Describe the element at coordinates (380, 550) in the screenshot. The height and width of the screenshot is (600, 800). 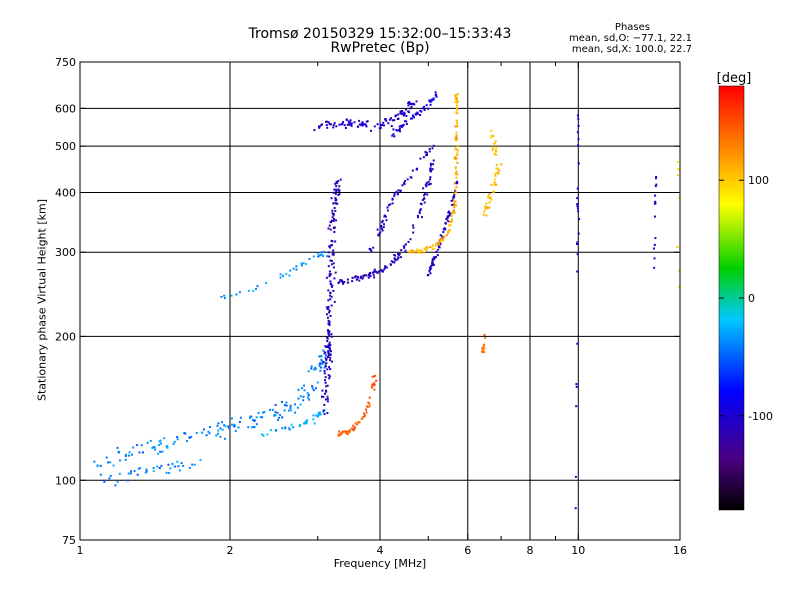
I see `x-tick-label: 4` at that location.